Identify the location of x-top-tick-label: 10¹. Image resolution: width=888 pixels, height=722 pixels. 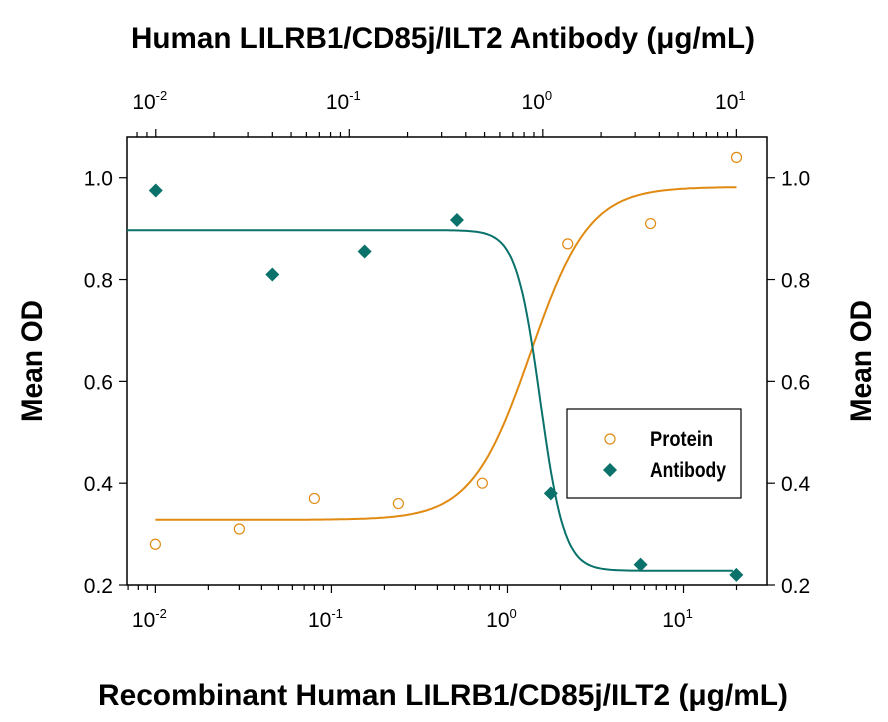
(730, 101).